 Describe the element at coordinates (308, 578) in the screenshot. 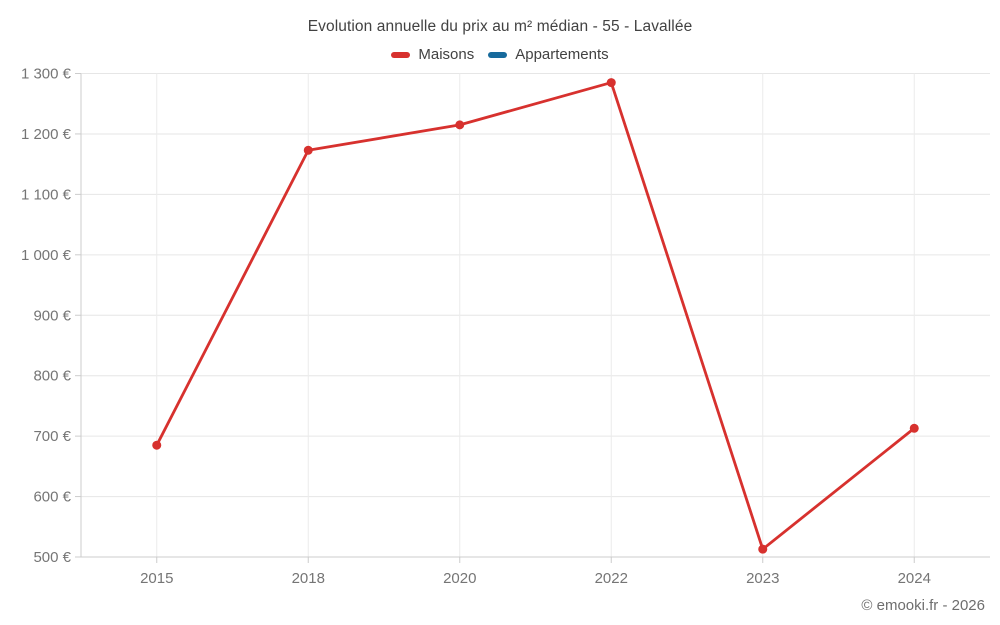

I see `x-axis-tick-label: 2018` at that location.